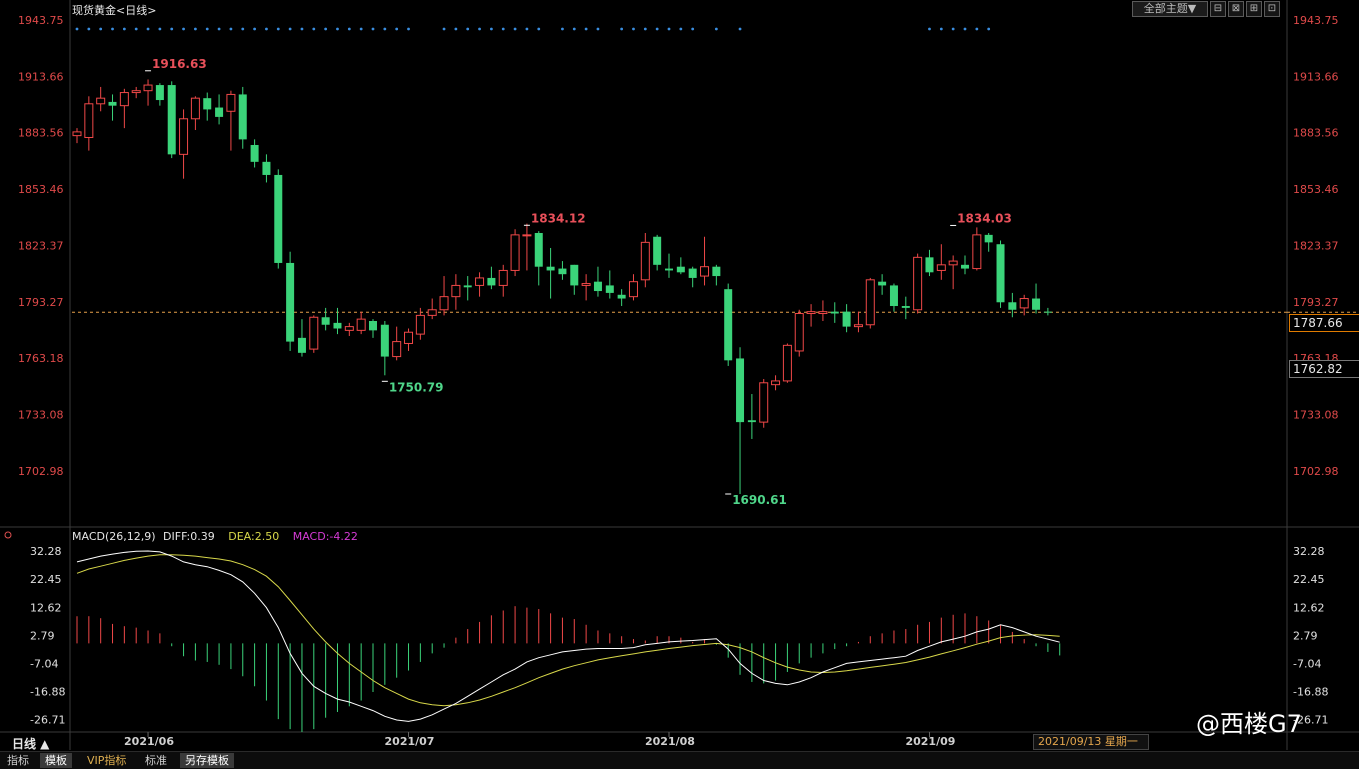 Image resolution: width=1359 pixels, height=769 pixels. What do you see at coordinates (156, 760) in the screenshot?
I see `tab-standard: 标准` at bounding box center [156, 760].